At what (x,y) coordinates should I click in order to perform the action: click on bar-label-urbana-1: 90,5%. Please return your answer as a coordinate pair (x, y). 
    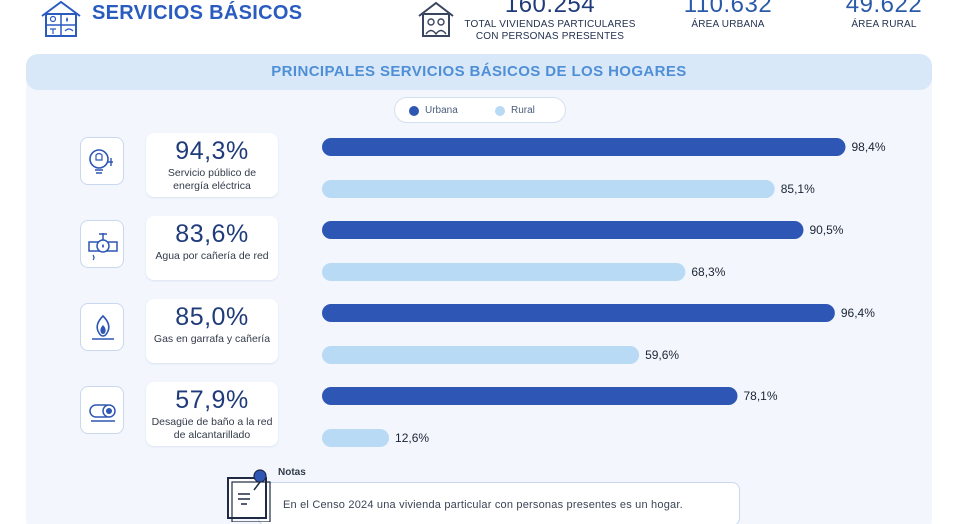
    Looking at the image, I should click on (826, 230).